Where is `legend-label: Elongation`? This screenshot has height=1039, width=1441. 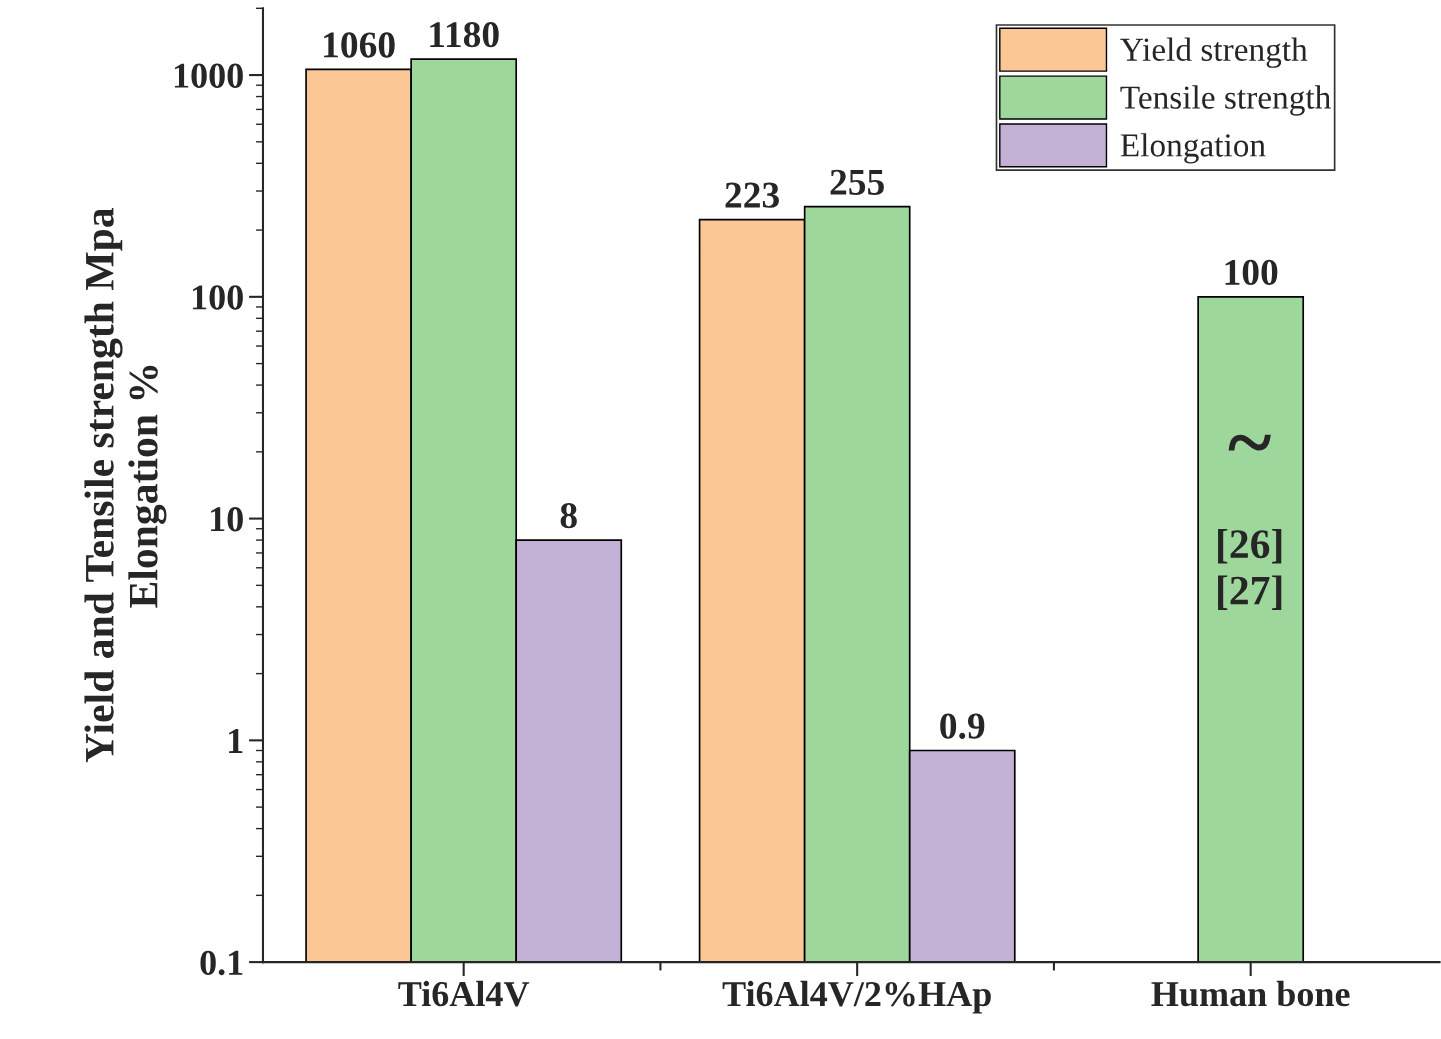 legend-label: Elongation is located at coordinates (1193, 148).